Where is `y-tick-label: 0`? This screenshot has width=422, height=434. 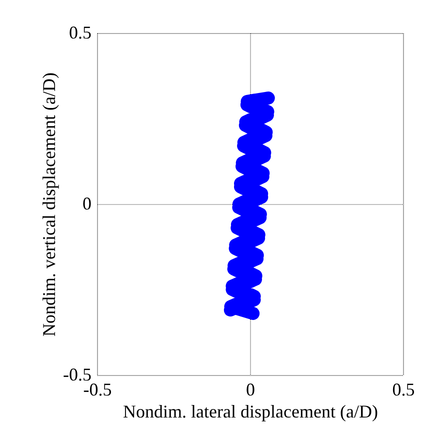 y-tick-label: 0 is located at coordinates (87, 204).